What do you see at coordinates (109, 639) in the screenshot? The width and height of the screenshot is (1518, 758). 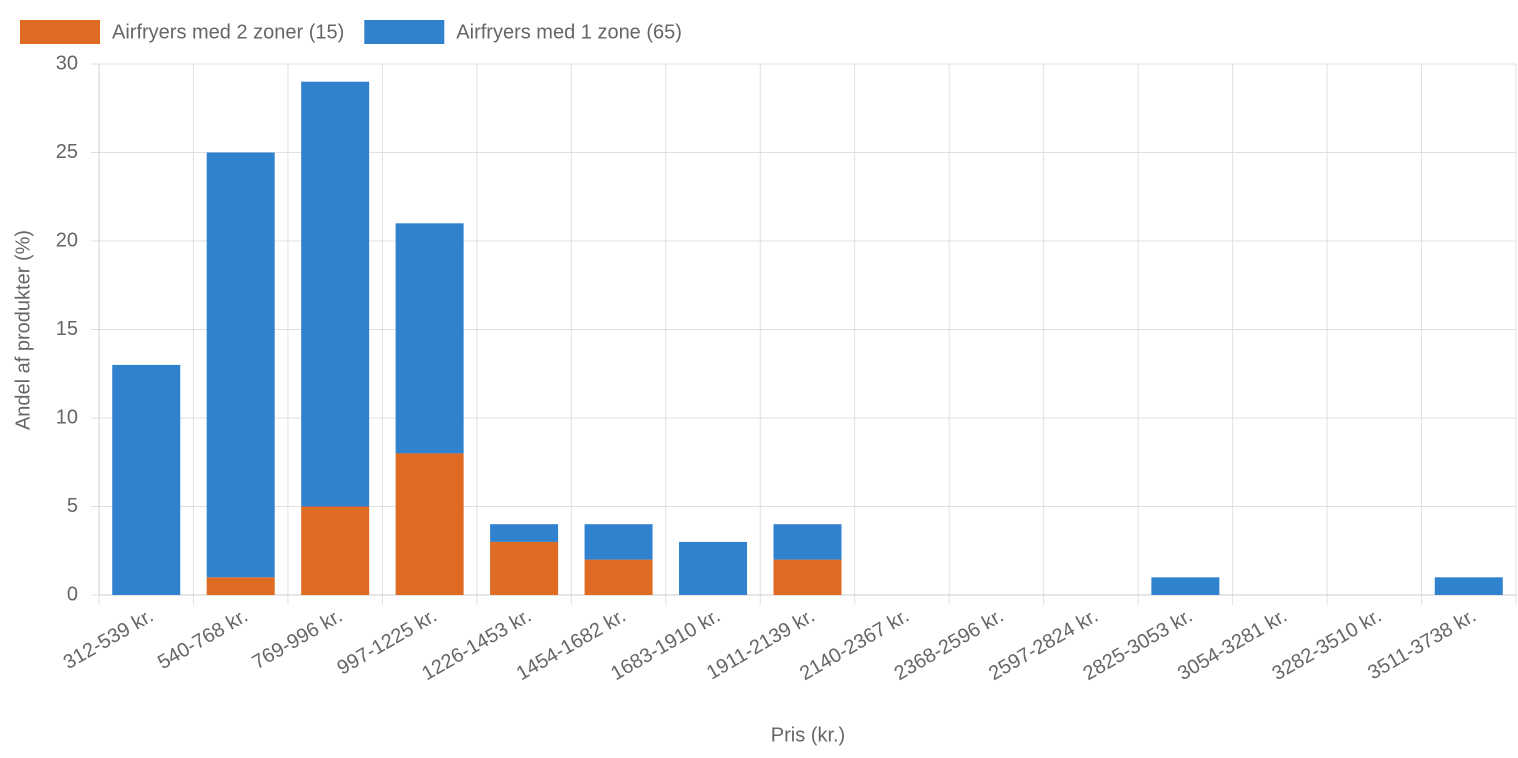 I see `x-tick-label: 312-539 kr.` at bounding box center [109, 639].